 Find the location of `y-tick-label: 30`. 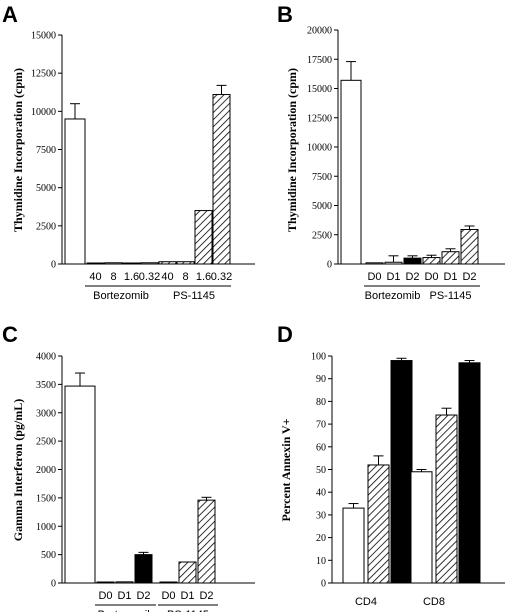

y-tick-label: 30 is located at coordinates (321, 515).